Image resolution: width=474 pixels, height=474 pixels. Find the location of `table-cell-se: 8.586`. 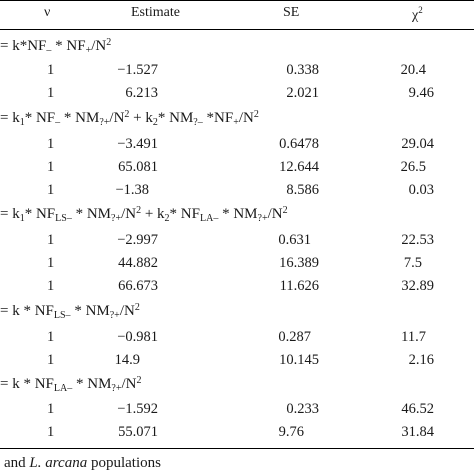

table-cell-se: 8.586 is located at coordinates (302, 190).